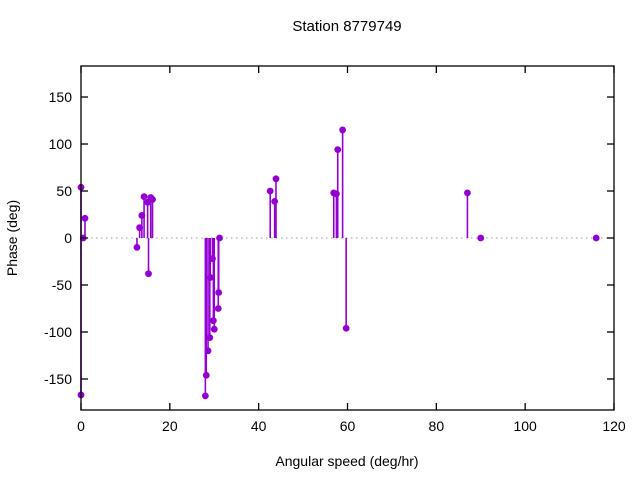  I want to click on chart-title: Station 8779749, so click(346, 26).